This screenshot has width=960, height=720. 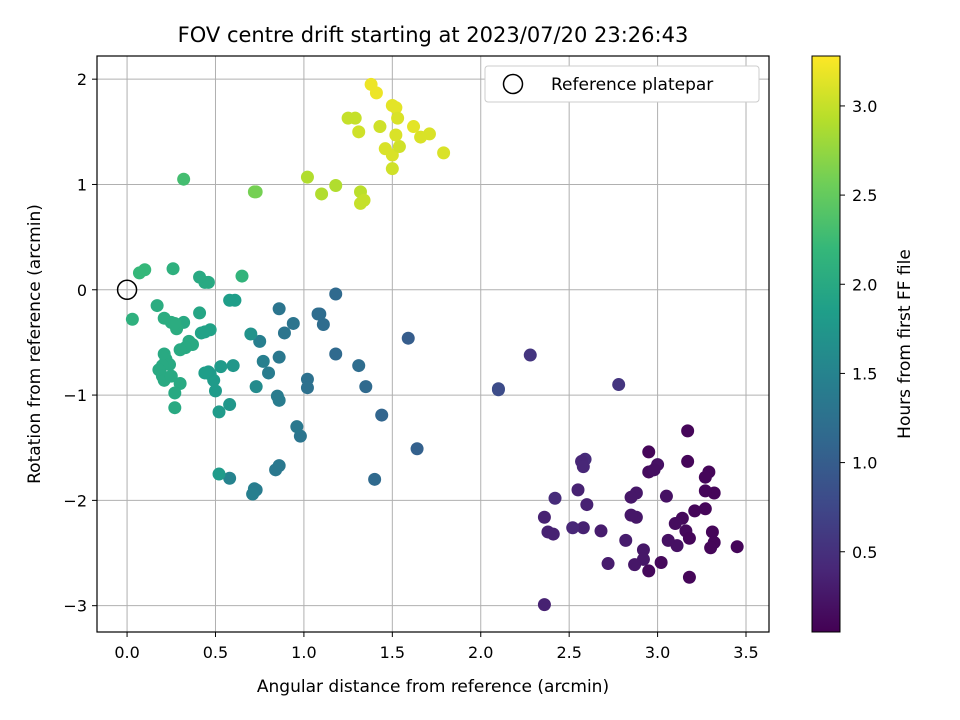 I want to click on x-tick-label: 0.5, so click(x=215, y=652).